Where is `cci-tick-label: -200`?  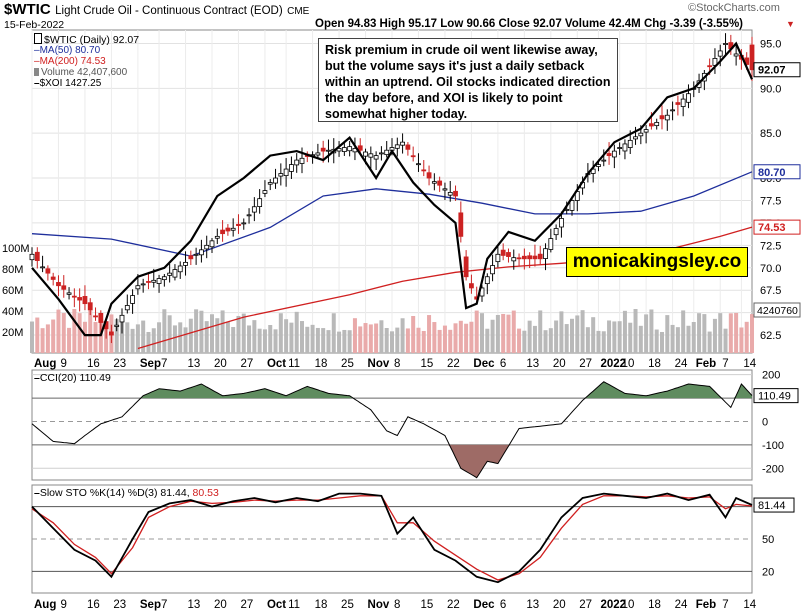
cci-tick-label: -200 is located at coordinates (773, 469).